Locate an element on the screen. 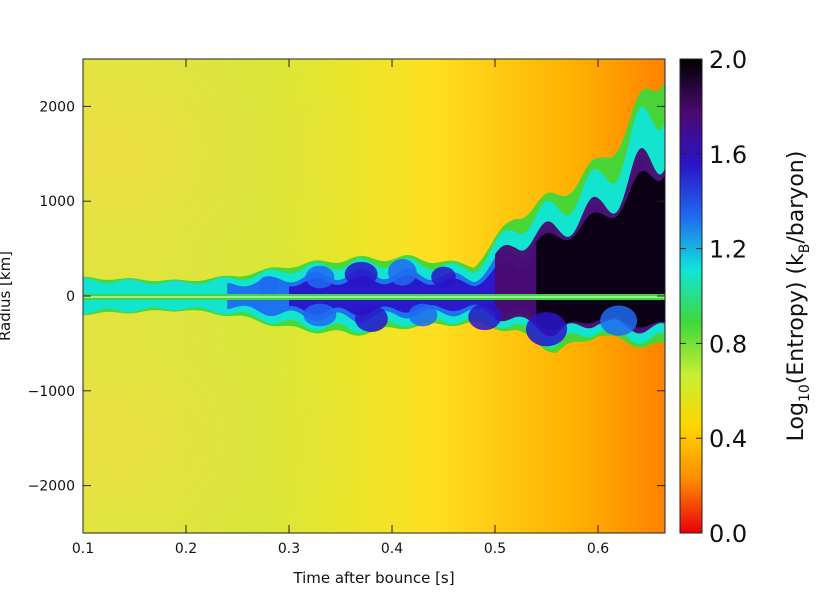 This screenshot has height=594, width=830. colorbar-label-sub2: B is located at coordinates (805, 249).